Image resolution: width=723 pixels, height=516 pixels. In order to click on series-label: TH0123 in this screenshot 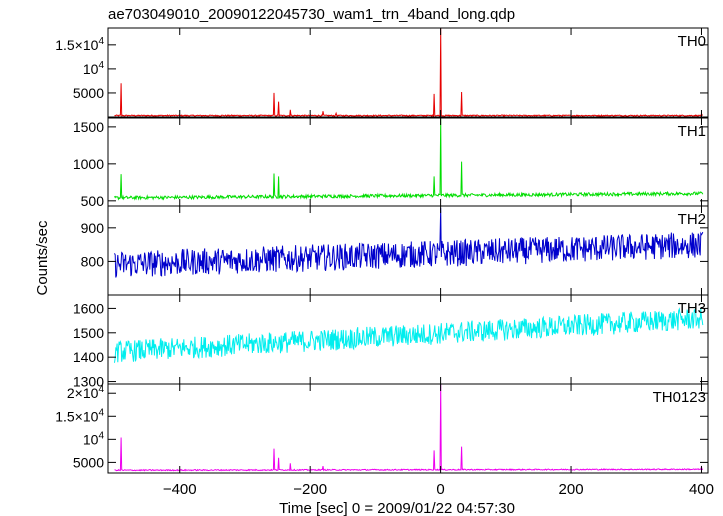, I will do `click(679, 397)`.